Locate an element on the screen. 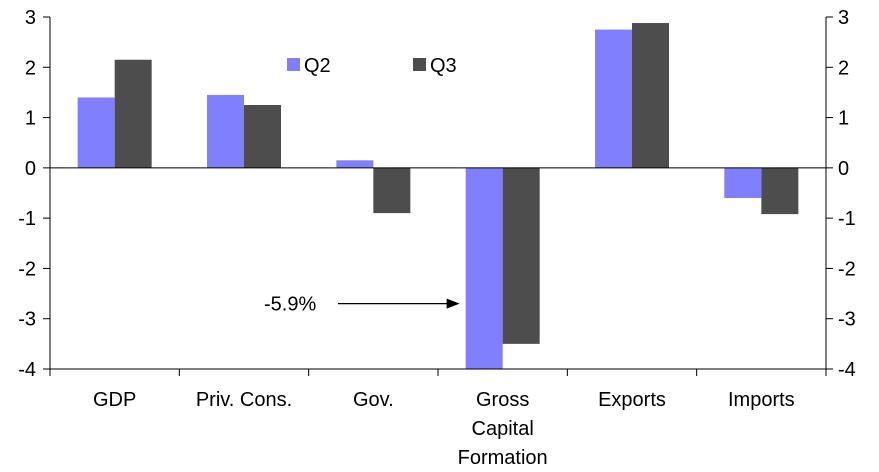  right-tick-label: -4 is located at coordinates (847, 370).